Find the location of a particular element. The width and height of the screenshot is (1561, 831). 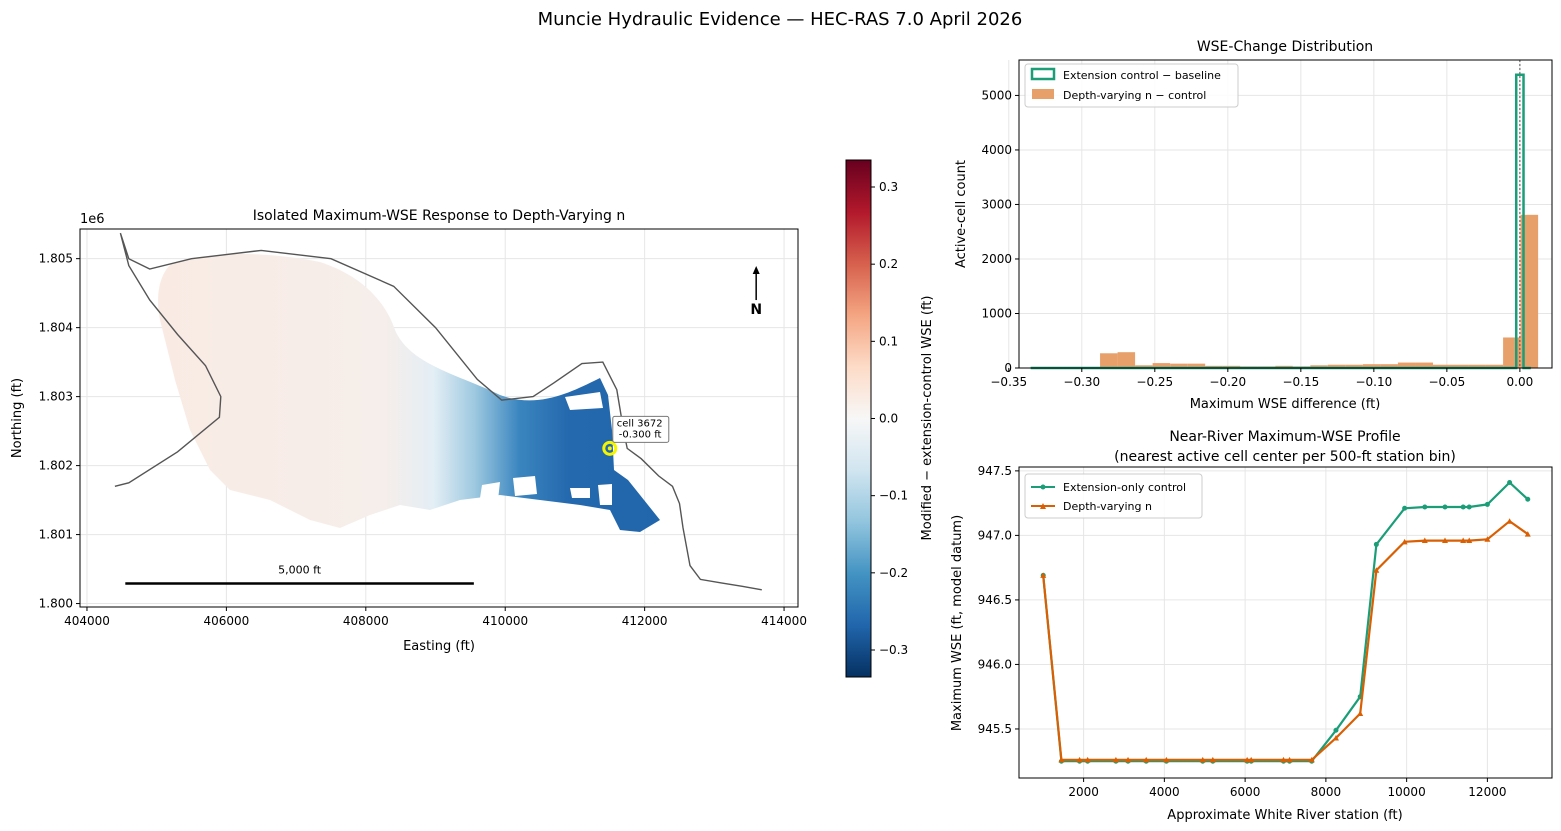

colorbar-ticks: −0.3 −0.2 −0.1 0.0 0.1 0.2 0.3 is located at coordinates (889, 418).